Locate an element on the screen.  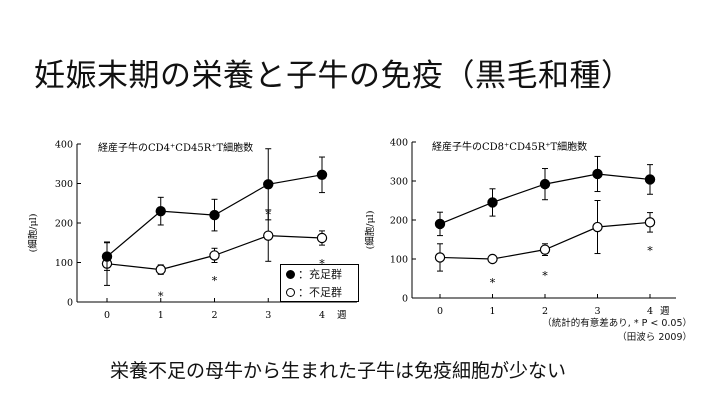
legend-label-sufficient: ：充足群 is located at coordinates (320, 274).